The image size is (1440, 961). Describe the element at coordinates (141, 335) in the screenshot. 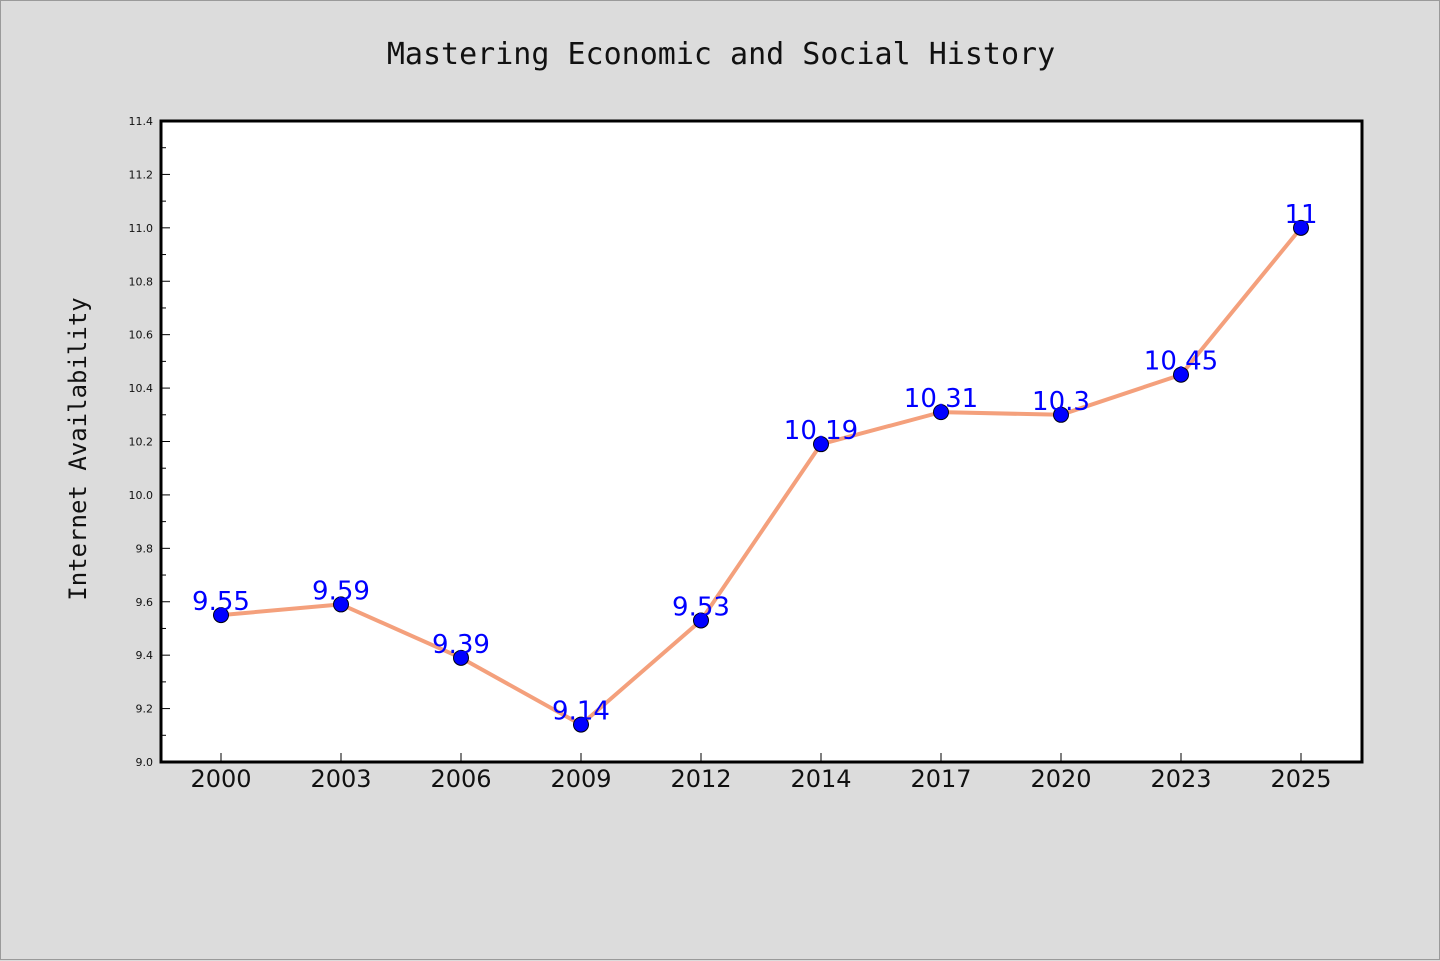

I see `y-tick-label: 10.6` at that location.